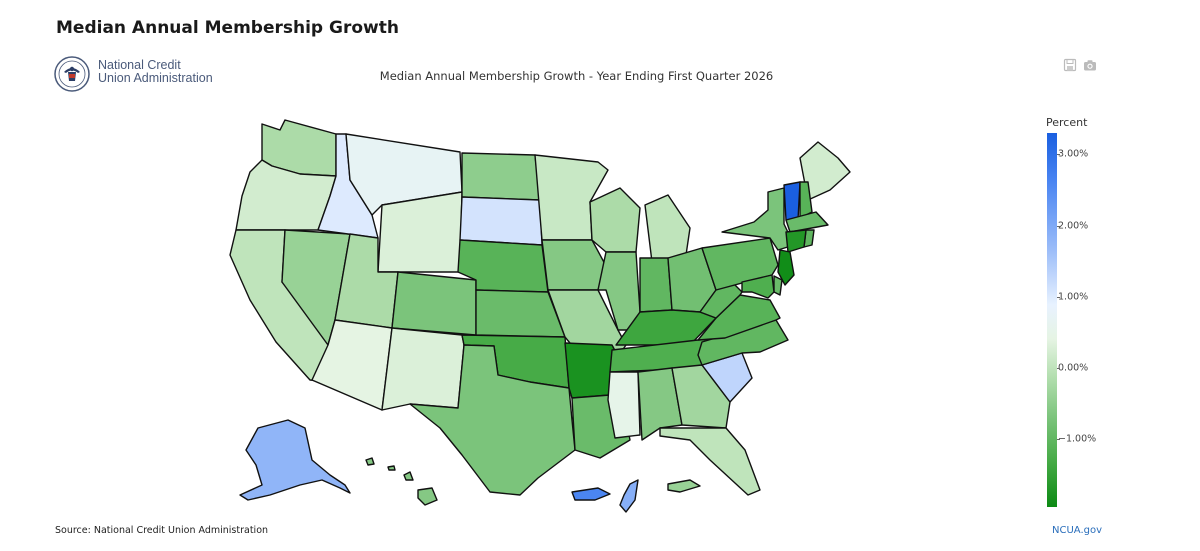  What do you see at coordinates (139, 65) in the screenshot?
I see `logo-text-line1: National Credit` at bounding box center [139, 65].